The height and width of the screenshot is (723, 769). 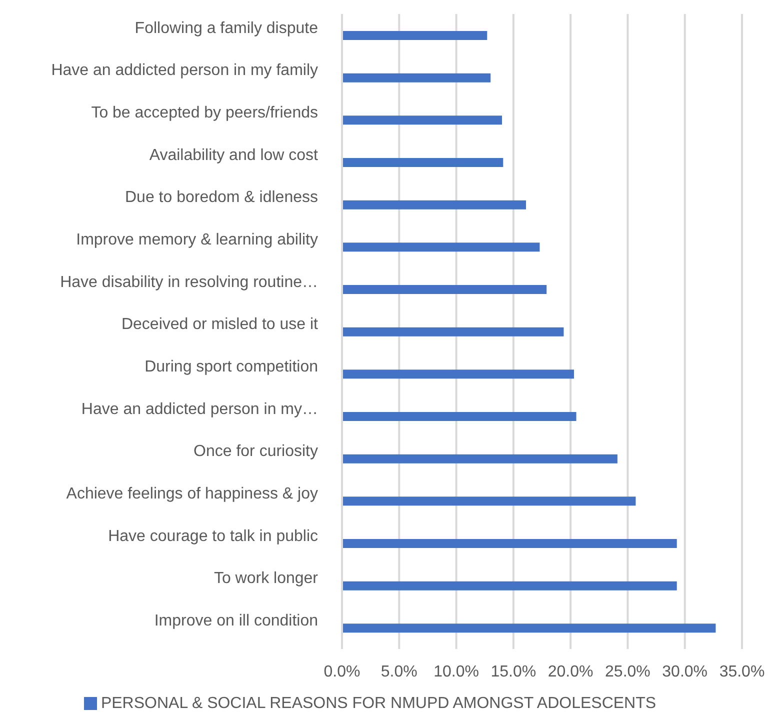 What do you see at coordinates (399, 671) in the screenshot?
I see `x-tick-label: 5.0%` at bounding box center [399, 671].